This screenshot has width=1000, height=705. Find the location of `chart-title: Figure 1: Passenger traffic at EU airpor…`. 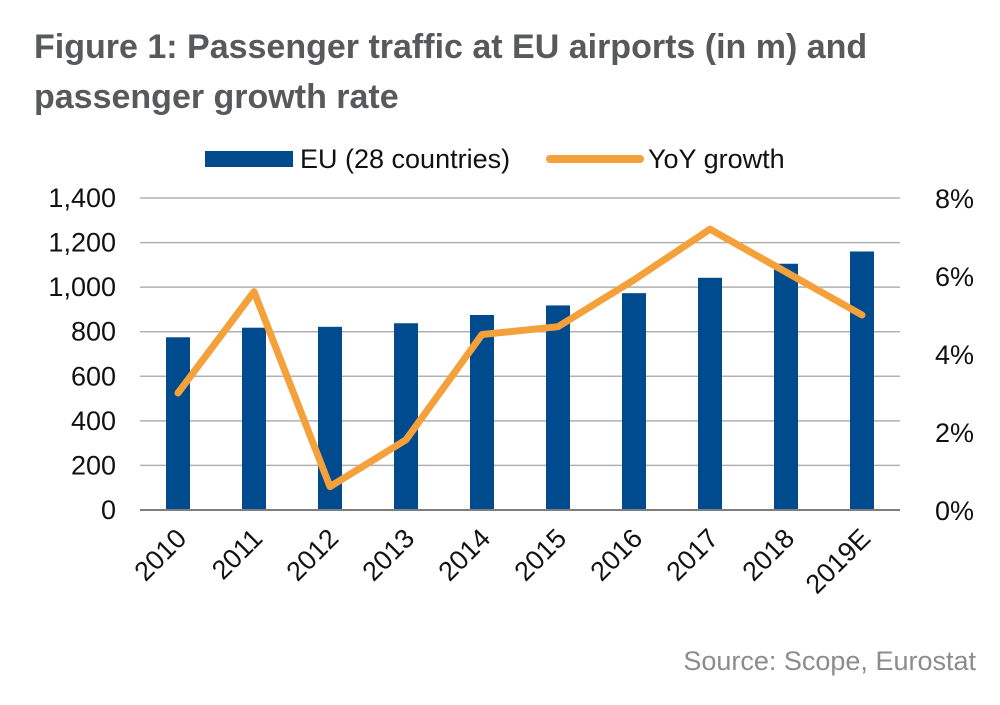

chart-title: Figure 1: Passenger traffic at EU airpor… is located at coordinates (451, 72).